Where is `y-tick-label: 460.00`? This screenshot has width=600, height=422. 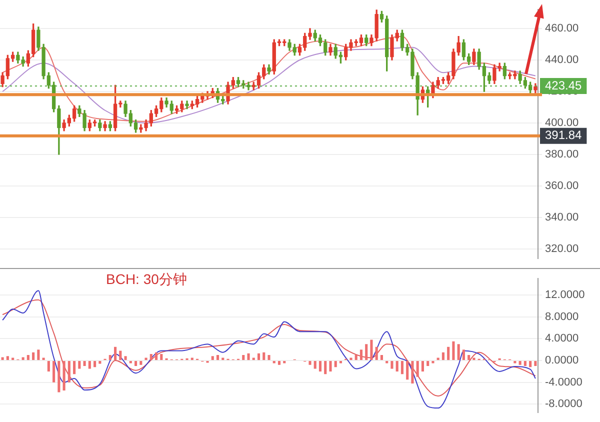
y-tick-label: 460.00 is located at coordinates (562, 28).